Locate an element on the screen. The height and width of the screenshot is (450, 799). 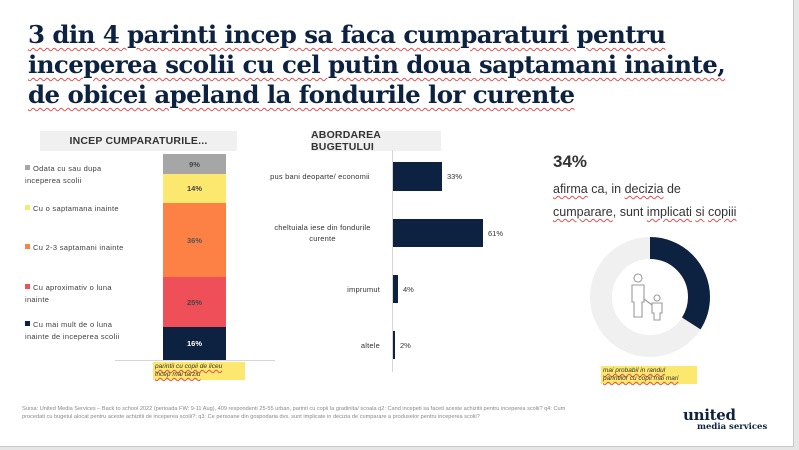
budget-bar-loan is located at coordinates (395, 289).